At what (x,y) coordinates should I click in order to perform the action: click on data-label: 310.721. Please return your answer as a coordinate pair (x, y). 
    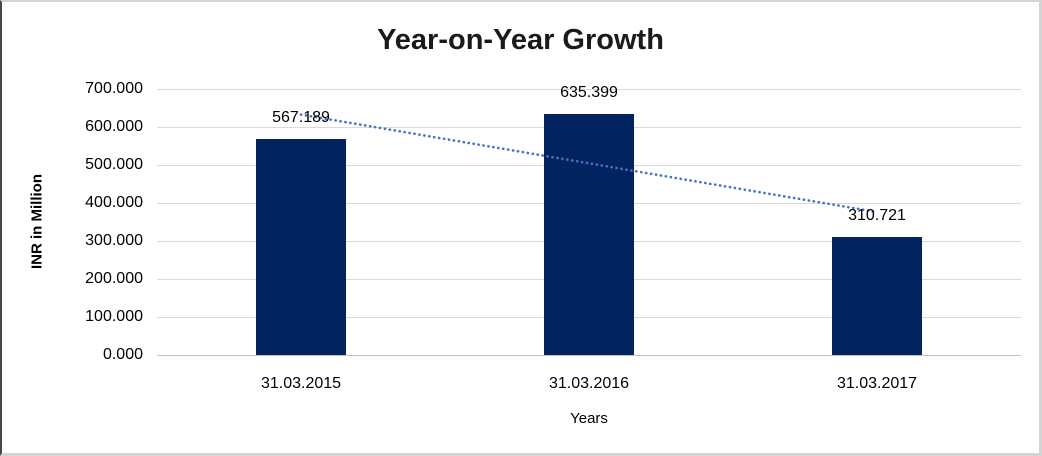
    Looking at the image, I should click on (877, 215).